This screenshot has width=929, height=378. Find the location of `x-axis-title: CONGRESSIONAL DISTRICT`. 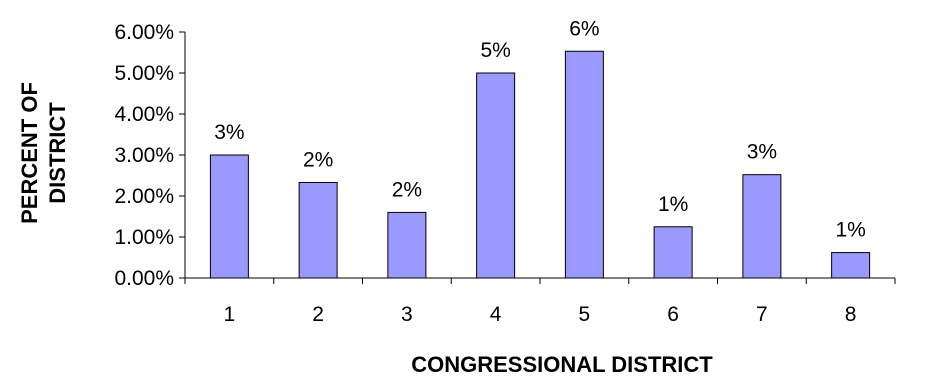

x-axis-title: CONGRESSIONAL DISTRICT is located at coordinates (562, 364).